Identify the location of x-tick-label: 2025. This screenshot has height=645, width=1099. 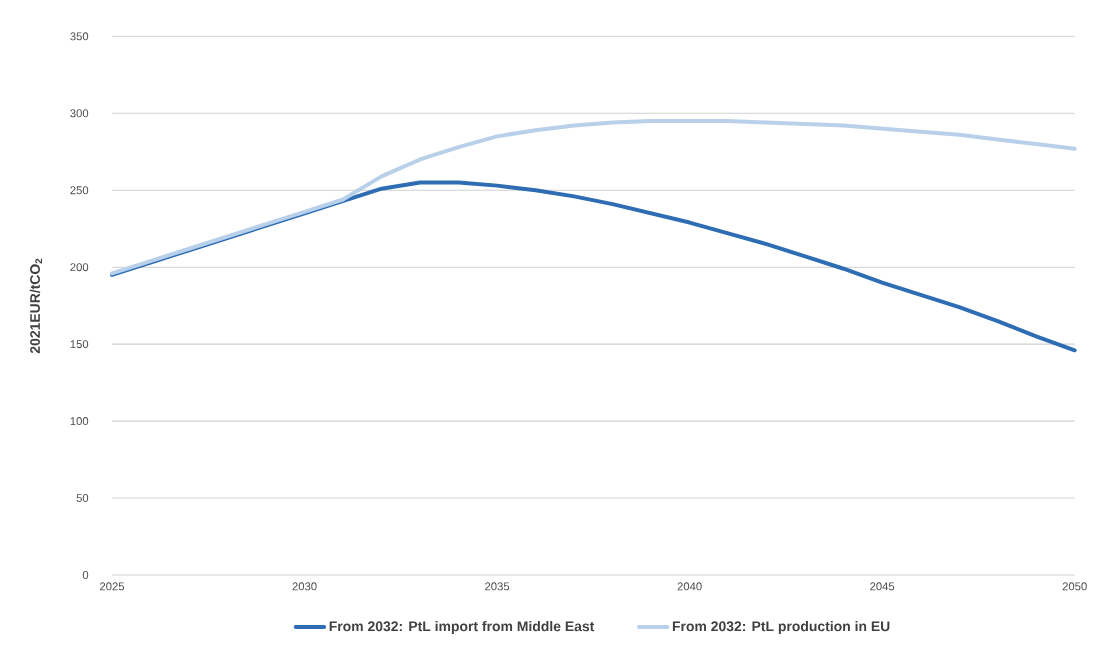
(112, 586).